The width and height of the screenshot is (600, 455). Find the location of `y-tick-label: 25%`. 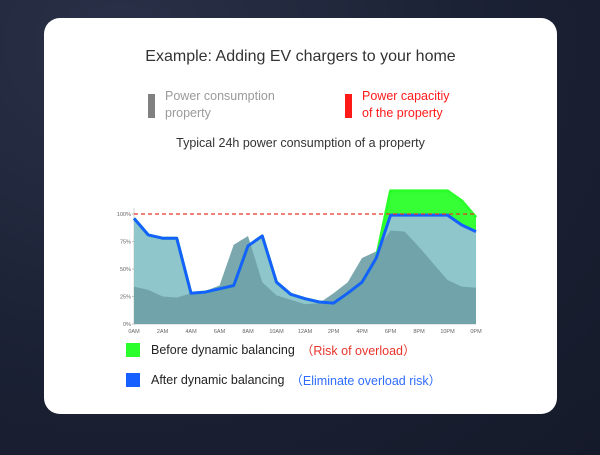

y-tick-label: 25% is located at coordinates (125, 298).